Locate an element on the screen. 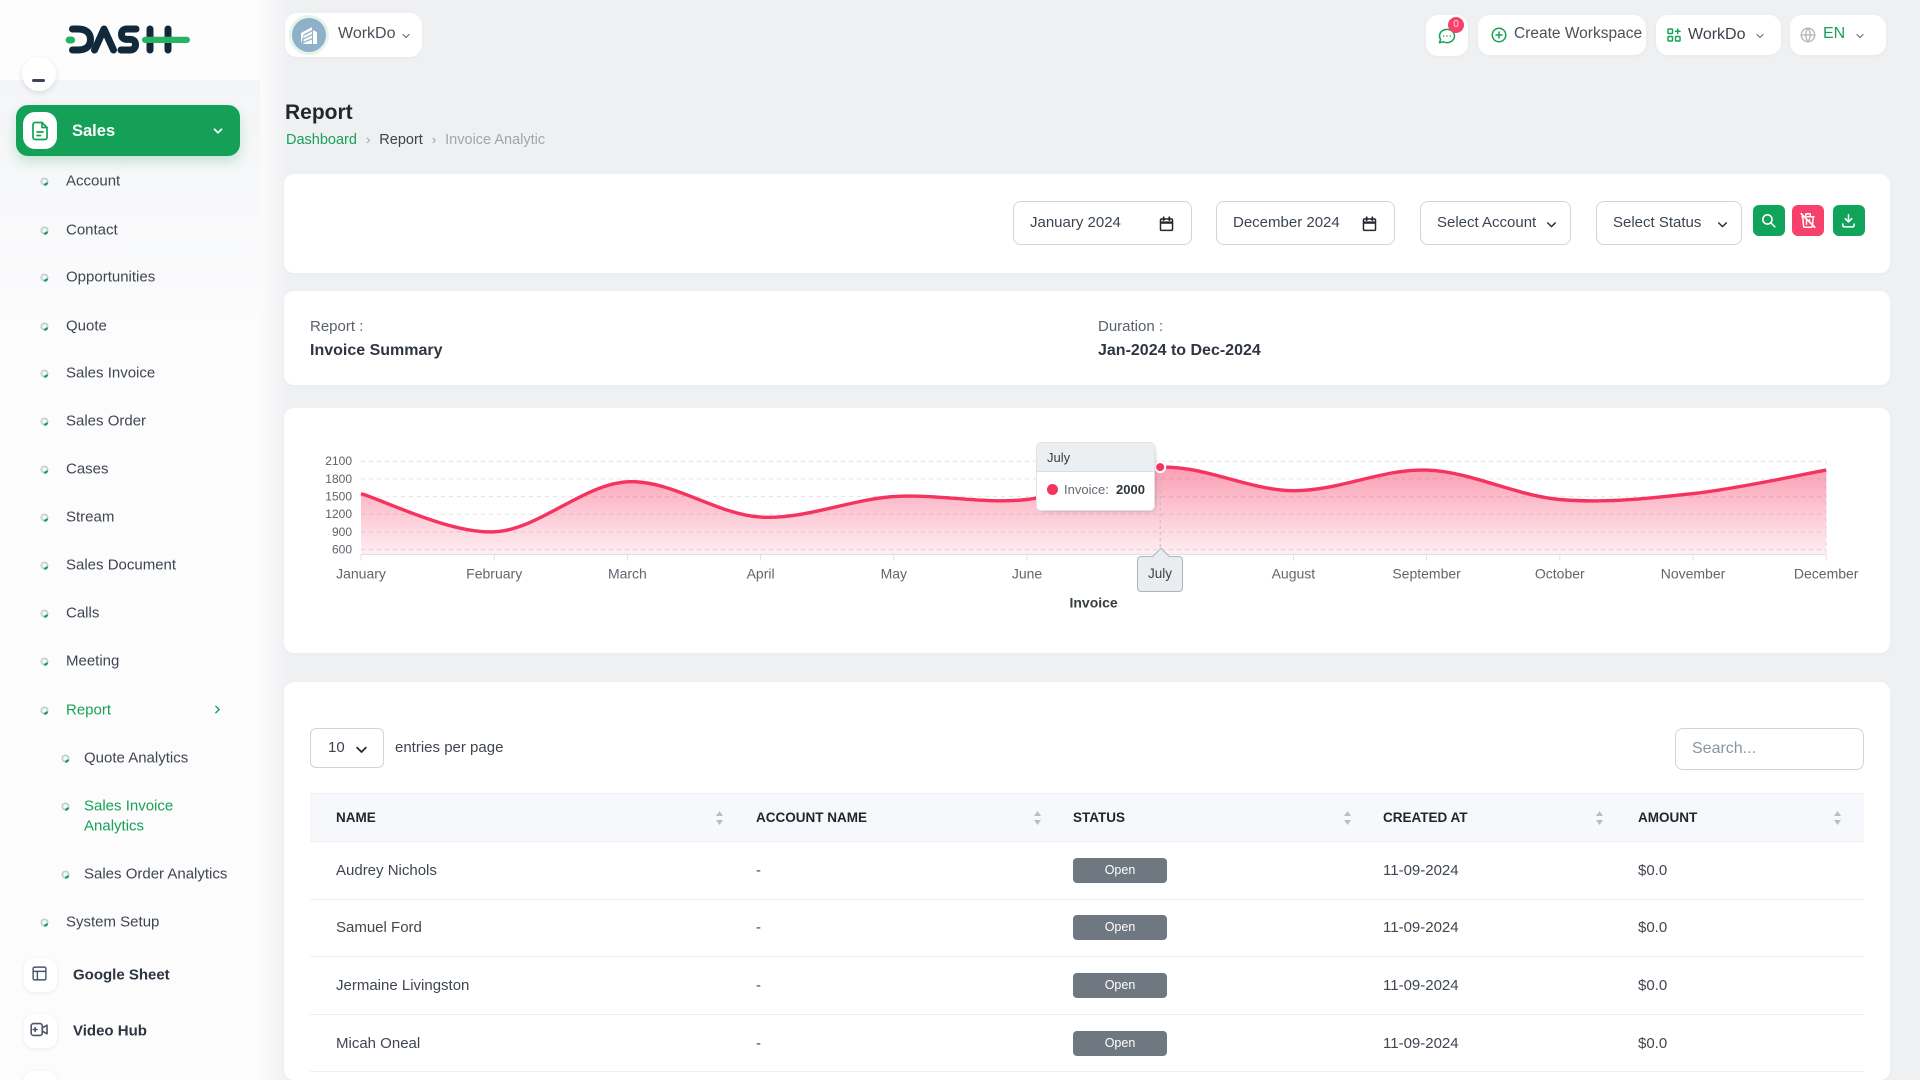  svg-text: November is located at coordinates (1693, 574).